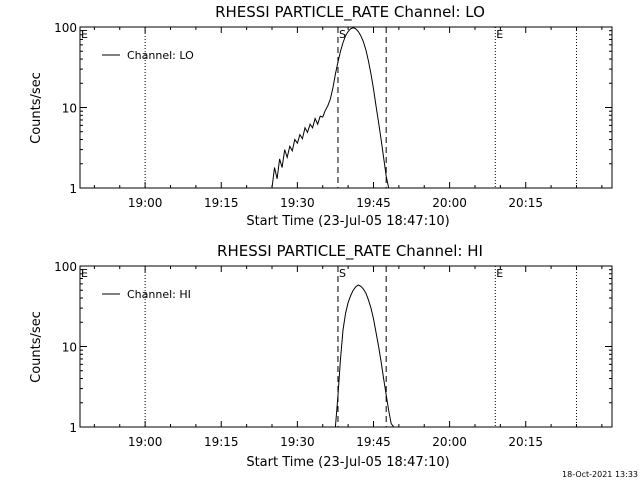 This screenshot has width=640, height=480. What do you see at coordinates (145, 203) in the screenshot?
I see `lo-x-tick-label: 19:00` at bounding box center [145, 203].